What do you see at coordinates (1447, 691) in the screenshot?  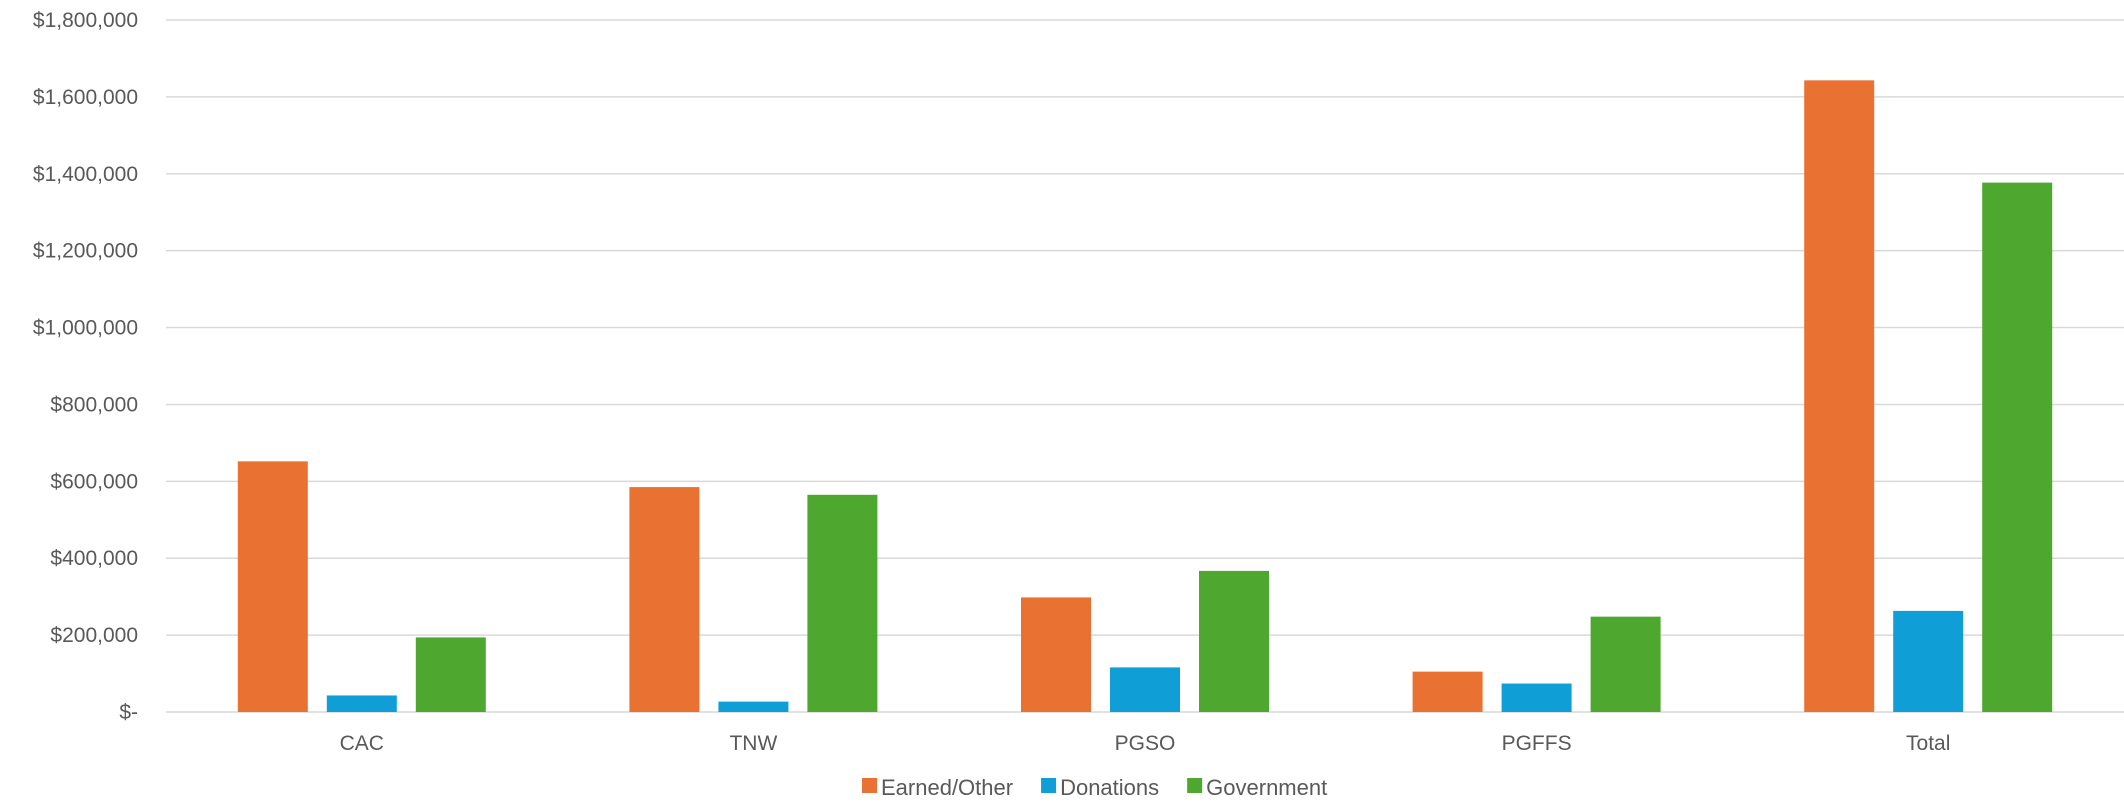 I see `bar-pgffs-earned-other` at bounding box center [1447, 691].